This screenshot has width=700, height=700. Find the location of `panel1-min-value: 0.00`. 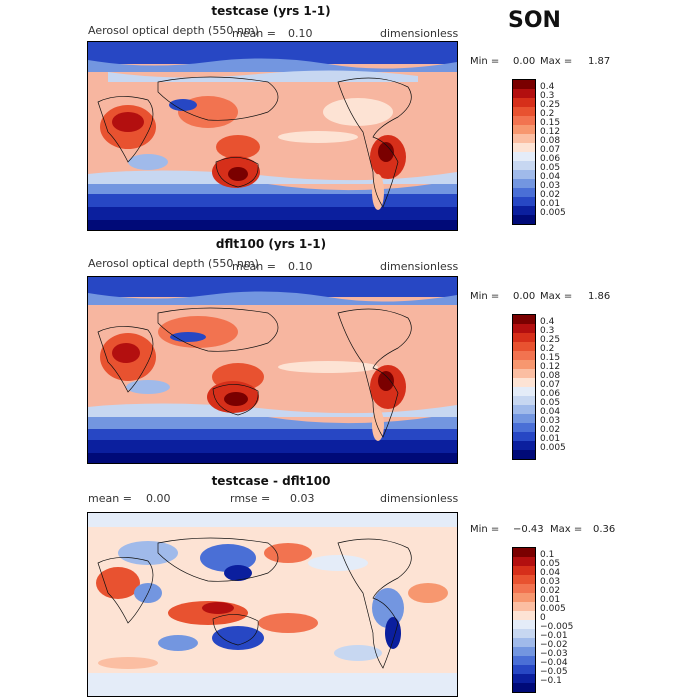

panel1-min-value: 0.00 is located at coordinates (524, 61).